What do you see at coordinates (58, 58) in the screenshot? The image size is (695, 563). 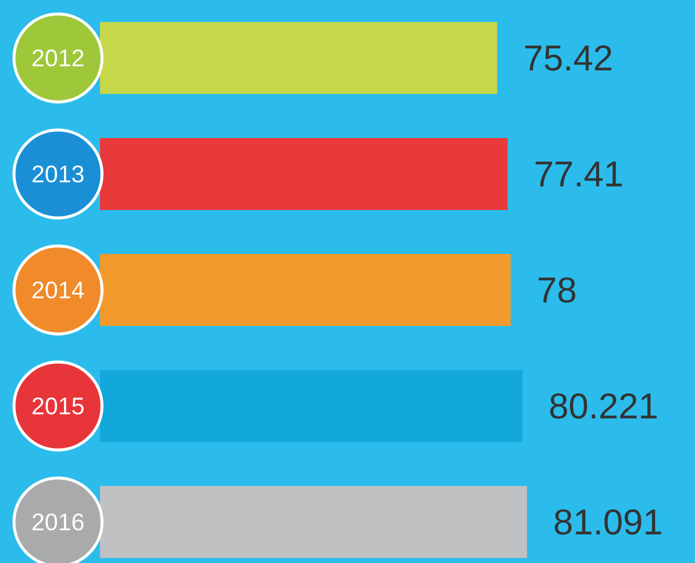 I see `y-tick-label: 2012` at bounding box center [58, 58].